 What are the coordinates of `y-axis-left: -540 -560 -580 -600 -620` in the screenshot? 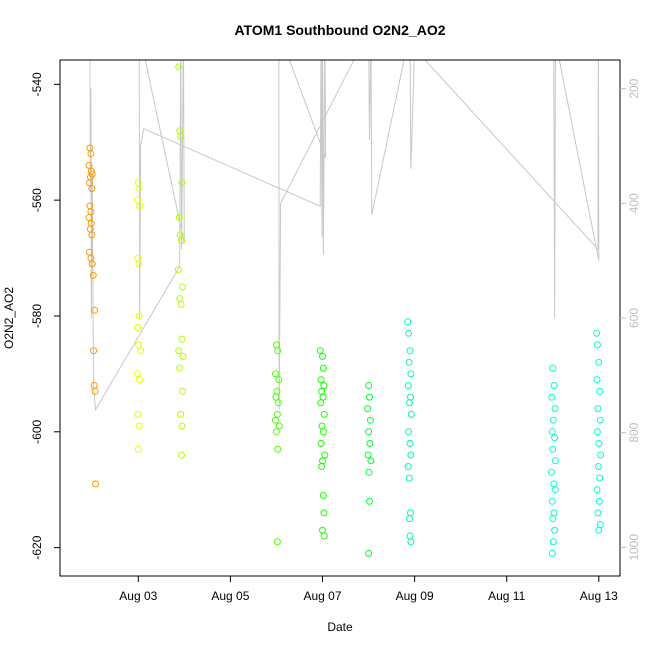 It's located at (45, 316).